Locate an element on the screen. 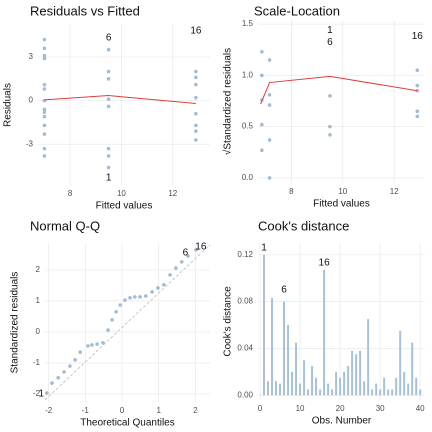 The image size is (432, 432). y-tick-label: 0.5 is located at coordinates (248, 126).